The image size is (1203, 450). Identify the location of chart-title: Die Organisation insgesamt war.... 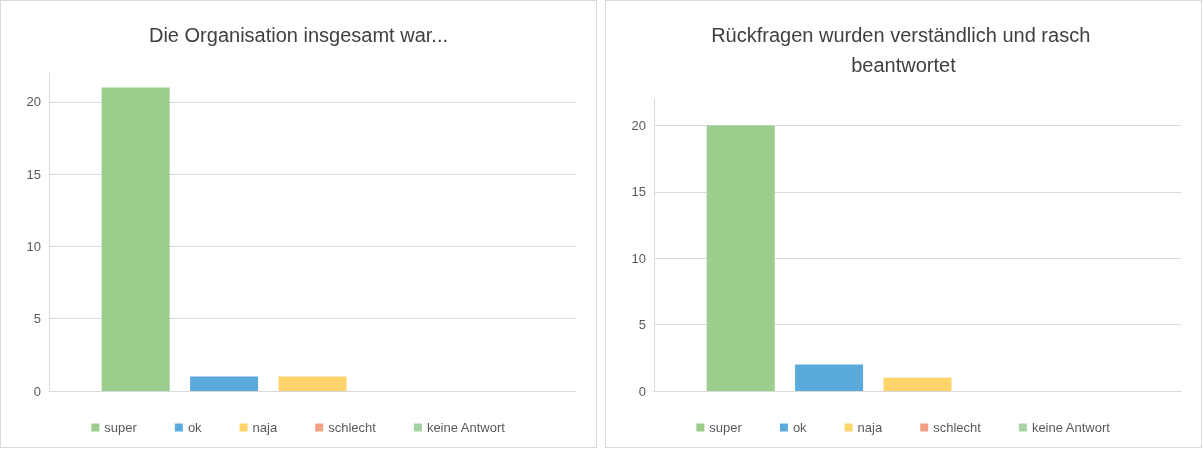
(298, 35).